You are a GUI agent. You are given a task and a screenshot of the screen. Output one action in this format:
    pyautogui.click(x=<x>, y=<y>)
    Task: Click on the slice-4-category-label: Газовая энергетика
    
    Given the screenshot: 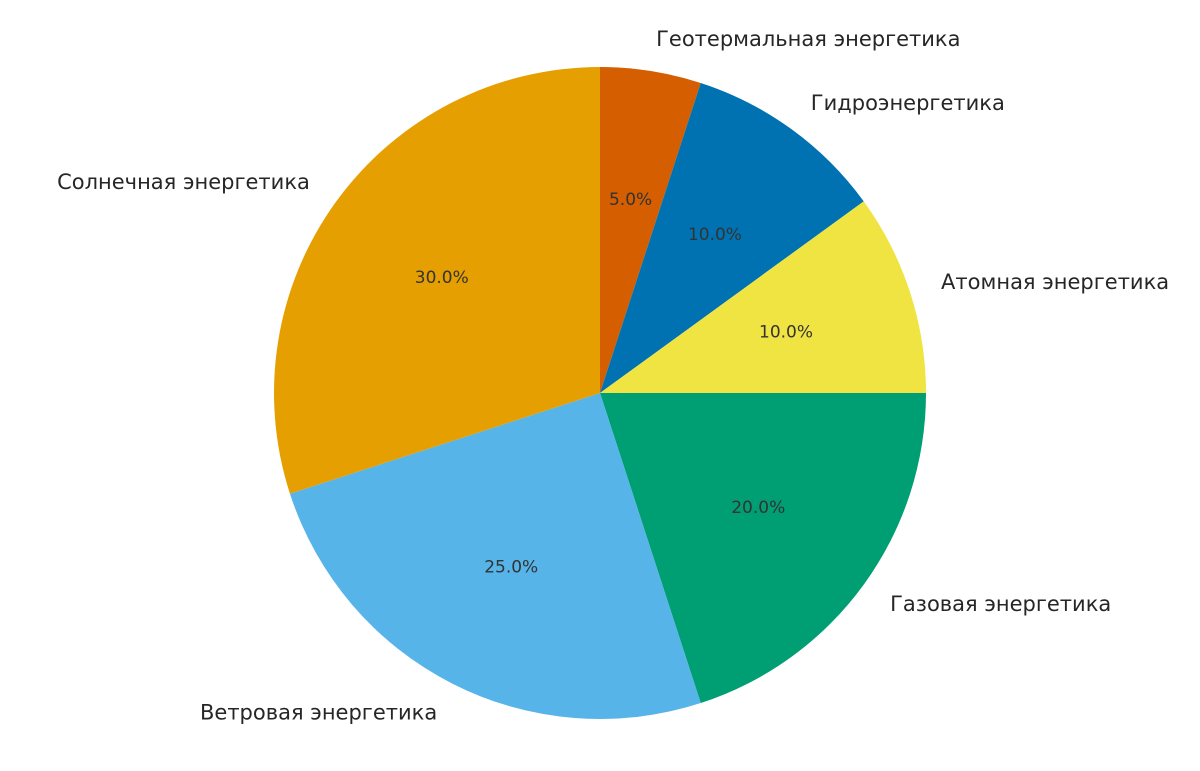 What is the action you would take?
    pyautogui.click(x=1000, y=604)
    